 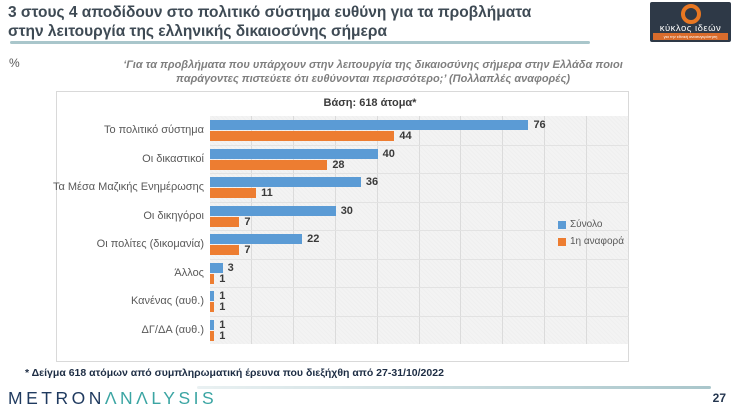 I want to click on title-underline, so click(x=300, y=42).